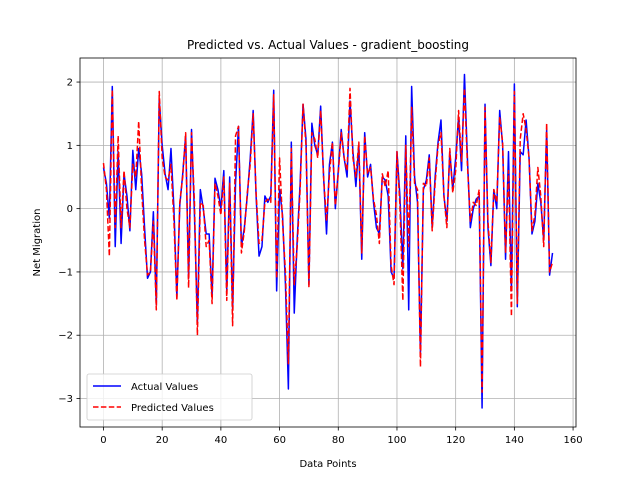 This screenshot has width=640, height=480. What do you see at coordinates (65, 336) in the screenshot?
I see `y-tick-label: −2` at bounding box center [65, 336].